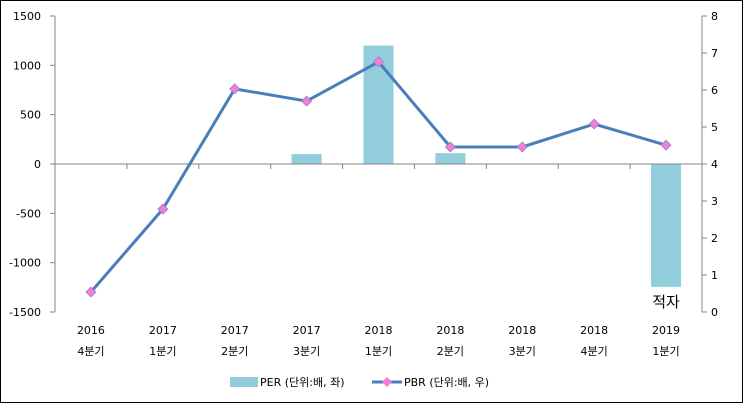  Describe the element at coordinates (714, 201) in the screenshot. I see `right-tick-label: 3` at that location.